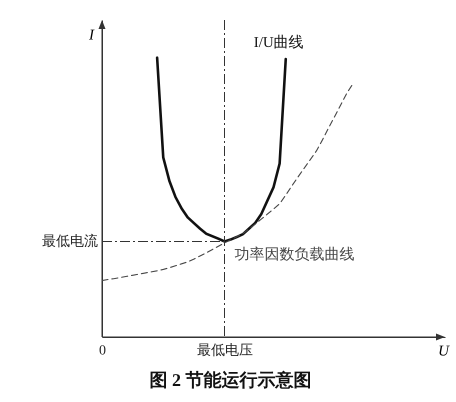  What do you see at coordinates (231, 380) in the screenshot?
I see `text: 图 2 节能运行示意图` at bounding box center [231, 380].